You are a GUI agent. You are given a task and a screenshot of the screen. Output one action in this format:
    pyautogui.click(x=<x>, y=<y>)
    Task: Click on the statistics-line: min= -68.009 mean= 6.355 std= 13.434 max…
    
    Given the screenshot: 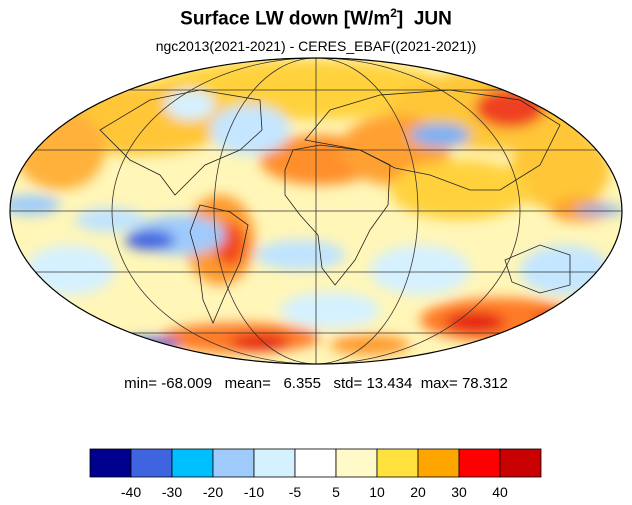 What is the action you would take?
    pyautogui.click(x=316, y=383)
    